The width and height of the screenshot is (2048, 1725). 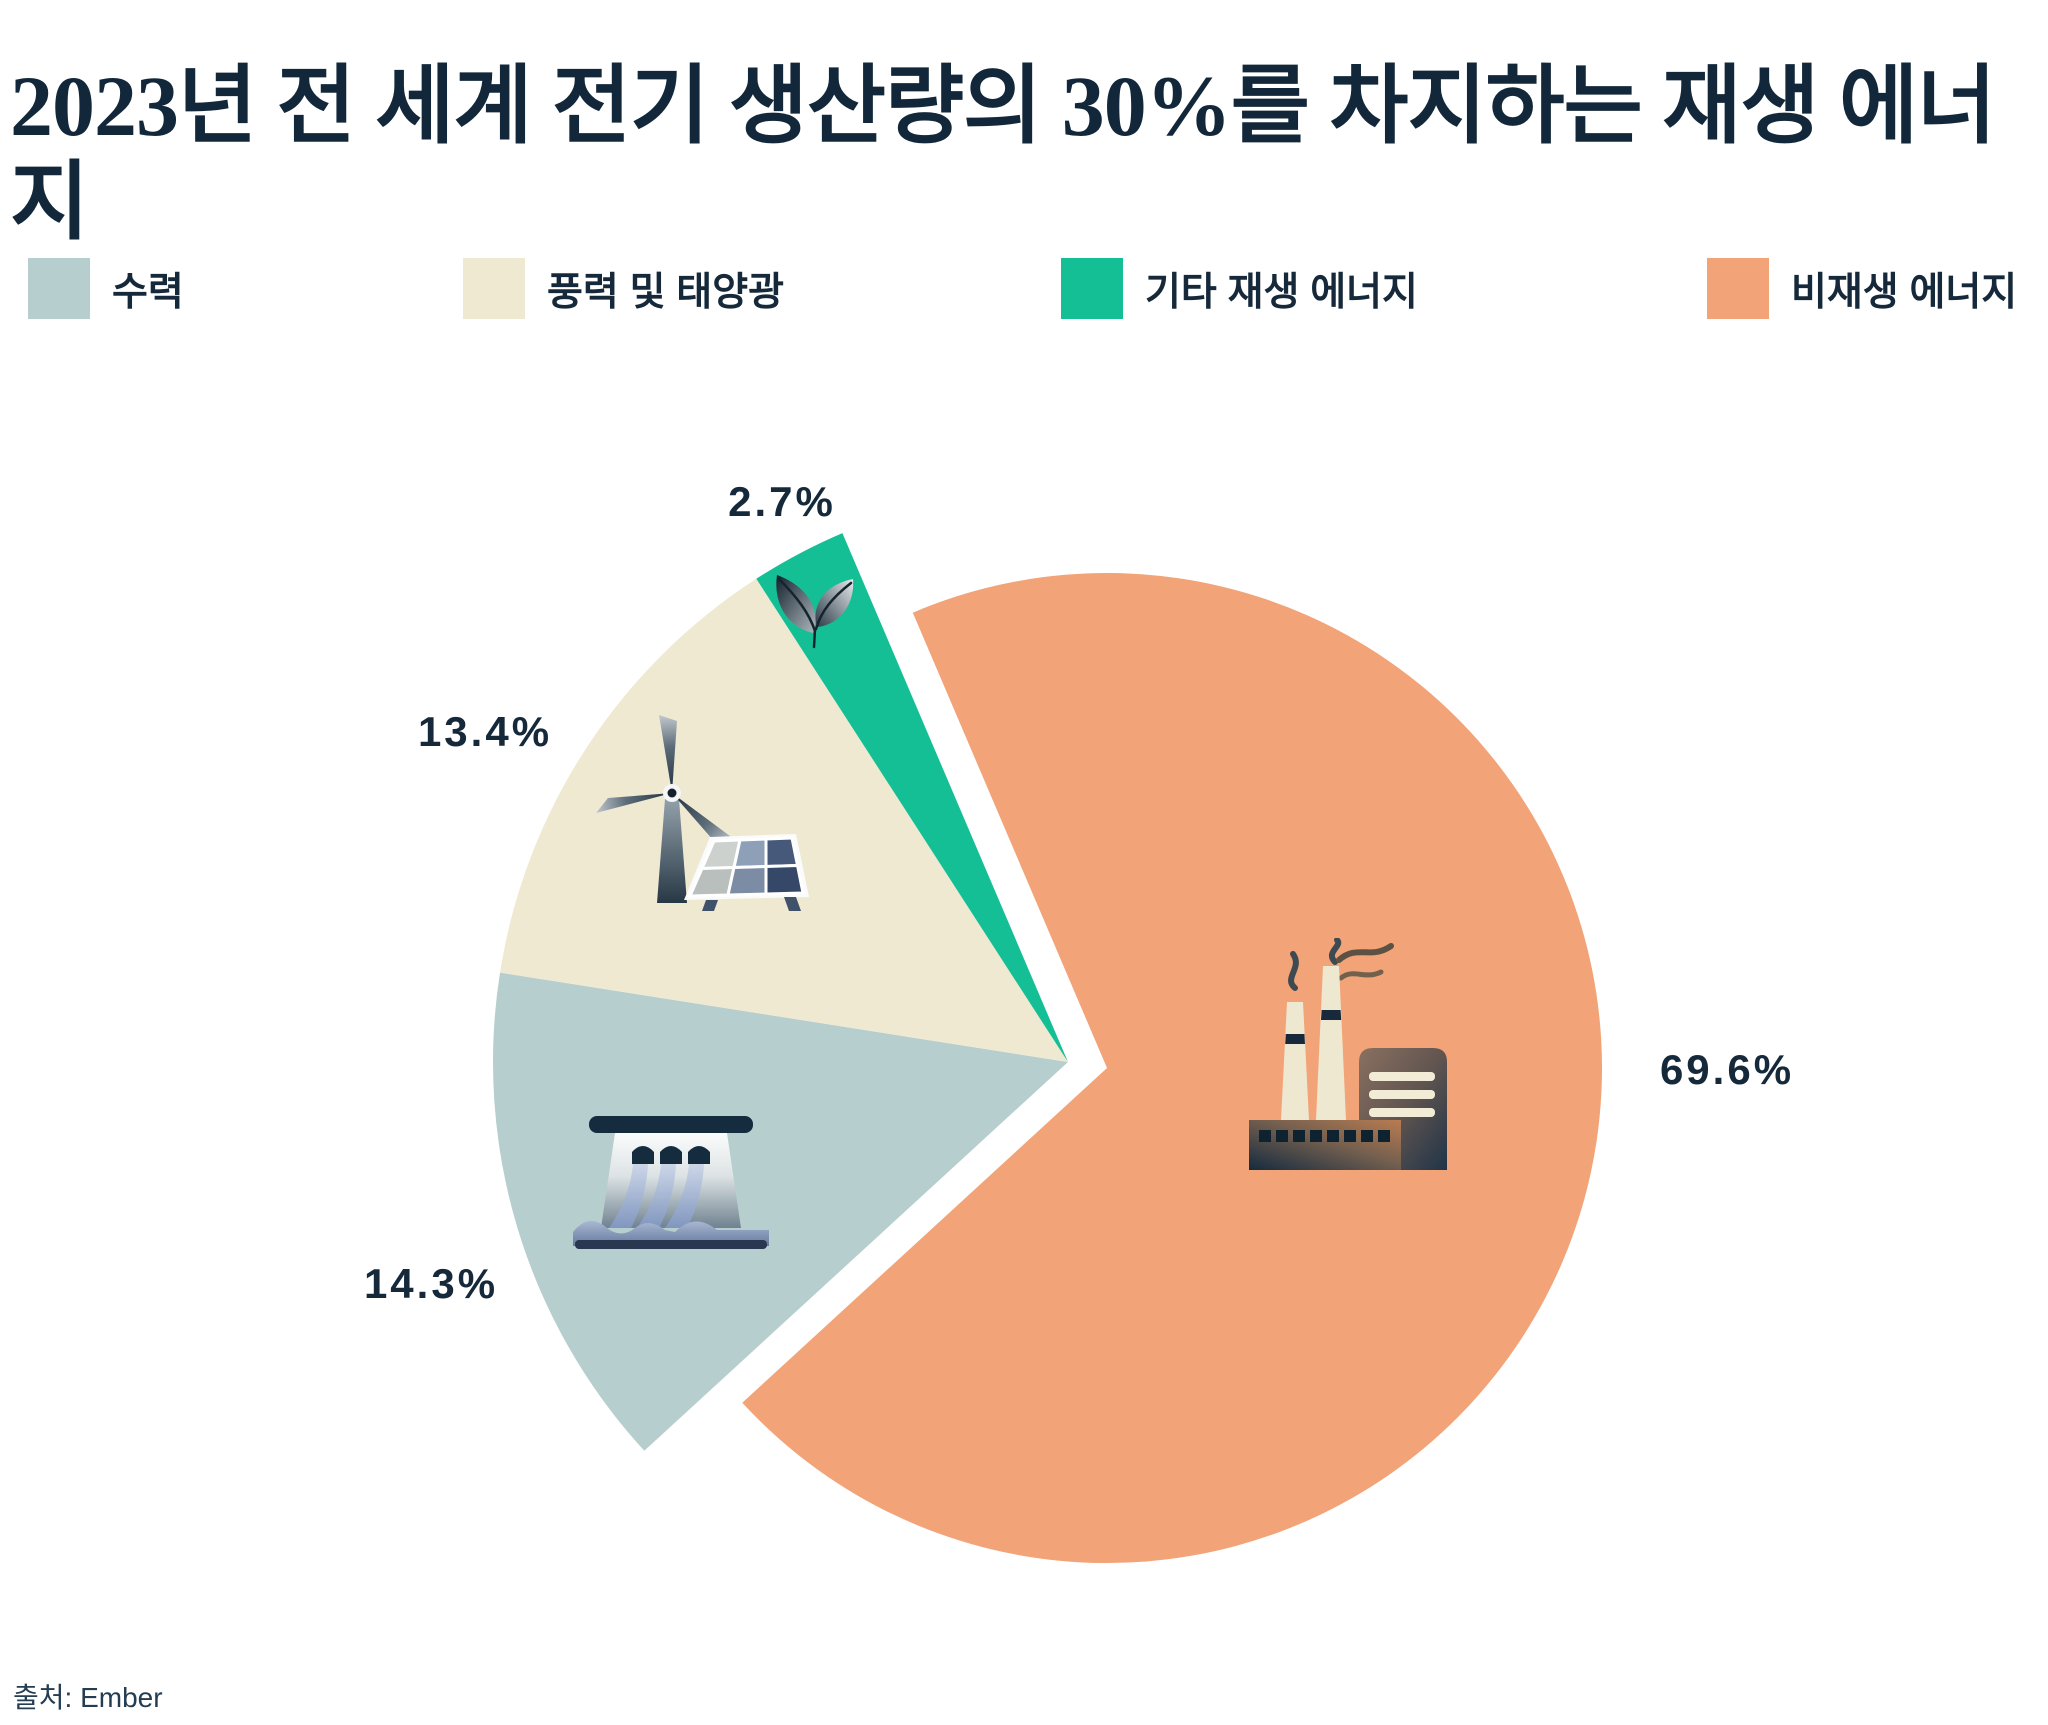 I want to click on legend-item-other-renewable: 기타 재생 에너지, so click(x=1239, y=288).